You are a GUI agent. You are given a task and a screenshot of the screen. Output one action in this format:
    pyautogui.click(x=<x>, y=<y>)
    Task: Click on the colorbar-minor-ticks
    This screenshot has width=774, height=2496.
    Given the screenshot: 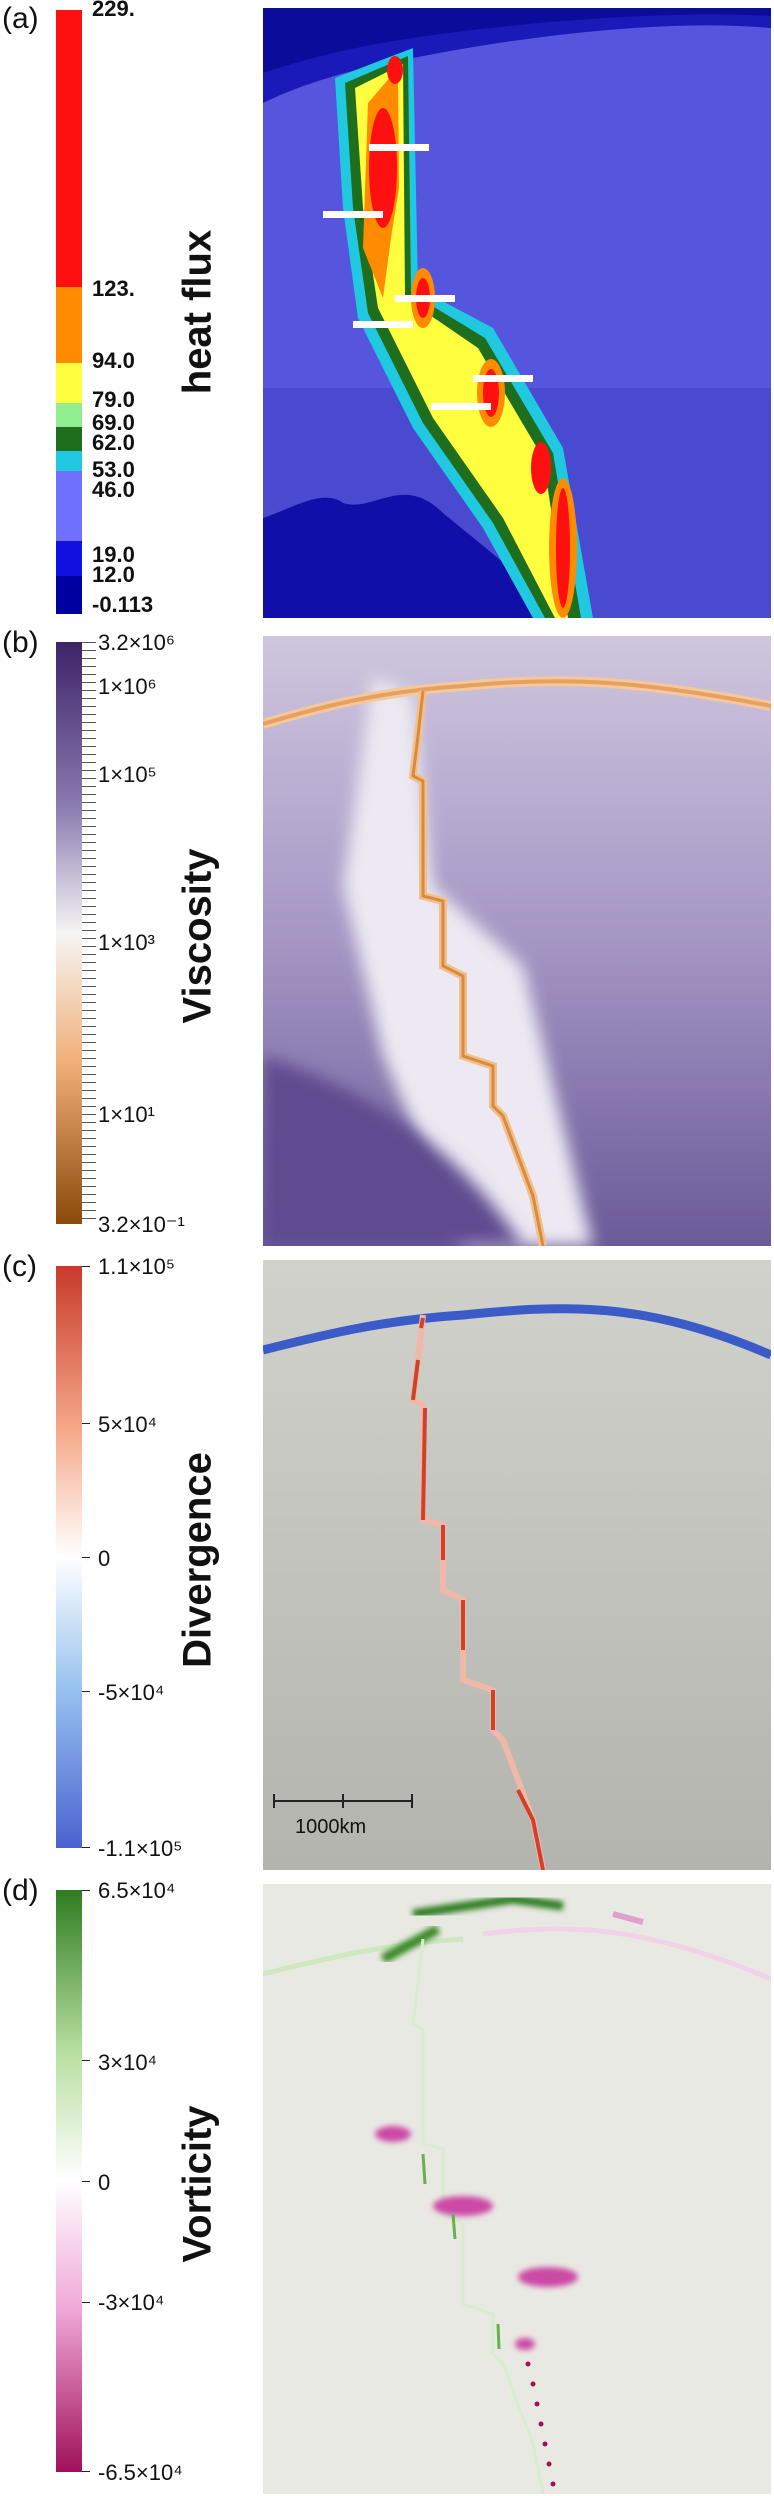 What is the action you would take?
    pyautogui.click(x=89, y=933)
    